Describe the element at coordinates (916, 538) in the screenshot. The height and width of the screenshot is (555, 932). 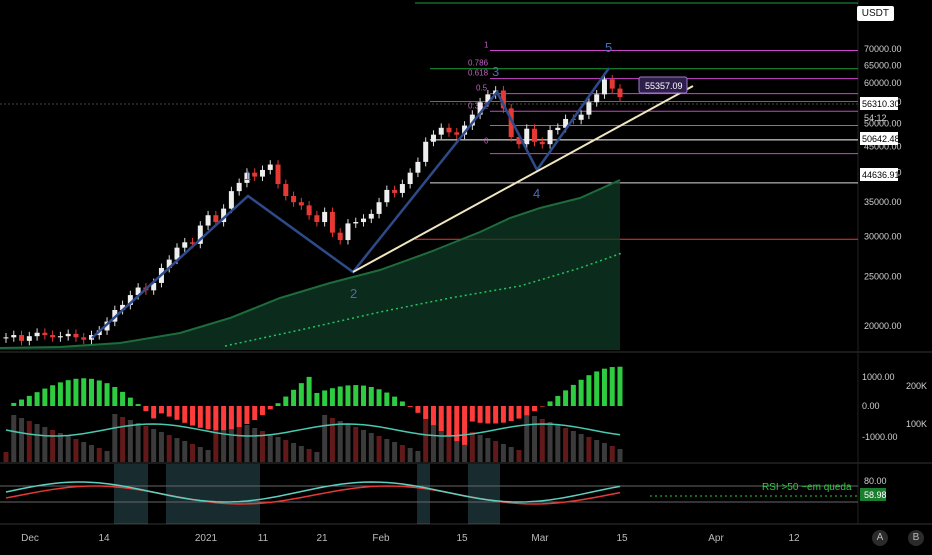
I see `bar-scale-button: B` at that location.